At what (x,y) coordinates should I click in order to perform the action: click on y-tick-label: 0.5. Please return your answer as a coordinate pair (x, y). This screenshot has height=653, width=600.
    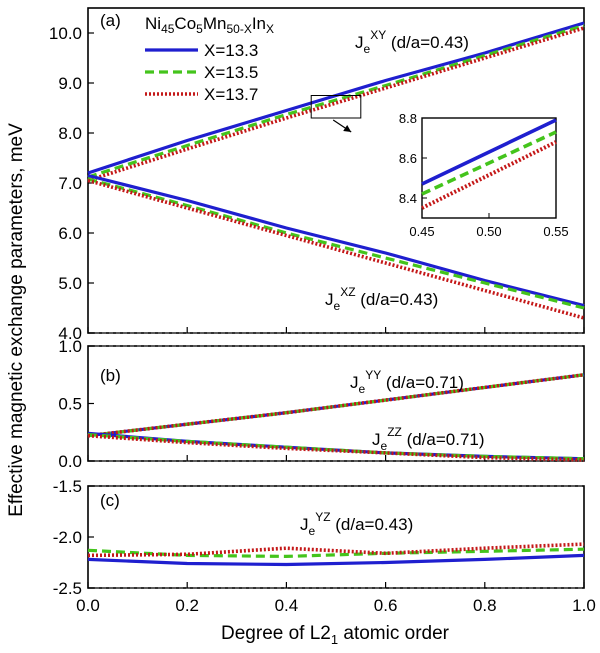
    Looking at the image, I should click on (70, 404).